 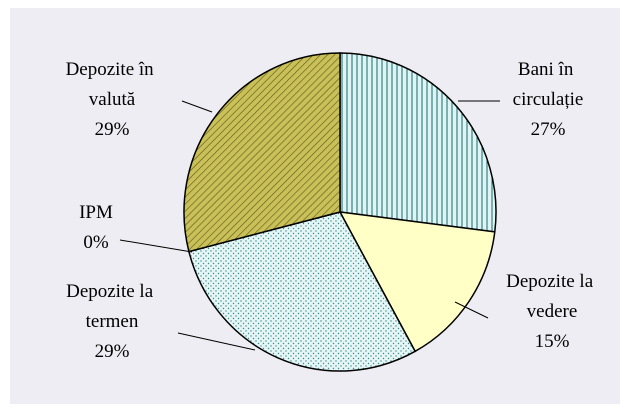 I want to click on slice-label: Depozite la termen, so click(x=112, y=306).